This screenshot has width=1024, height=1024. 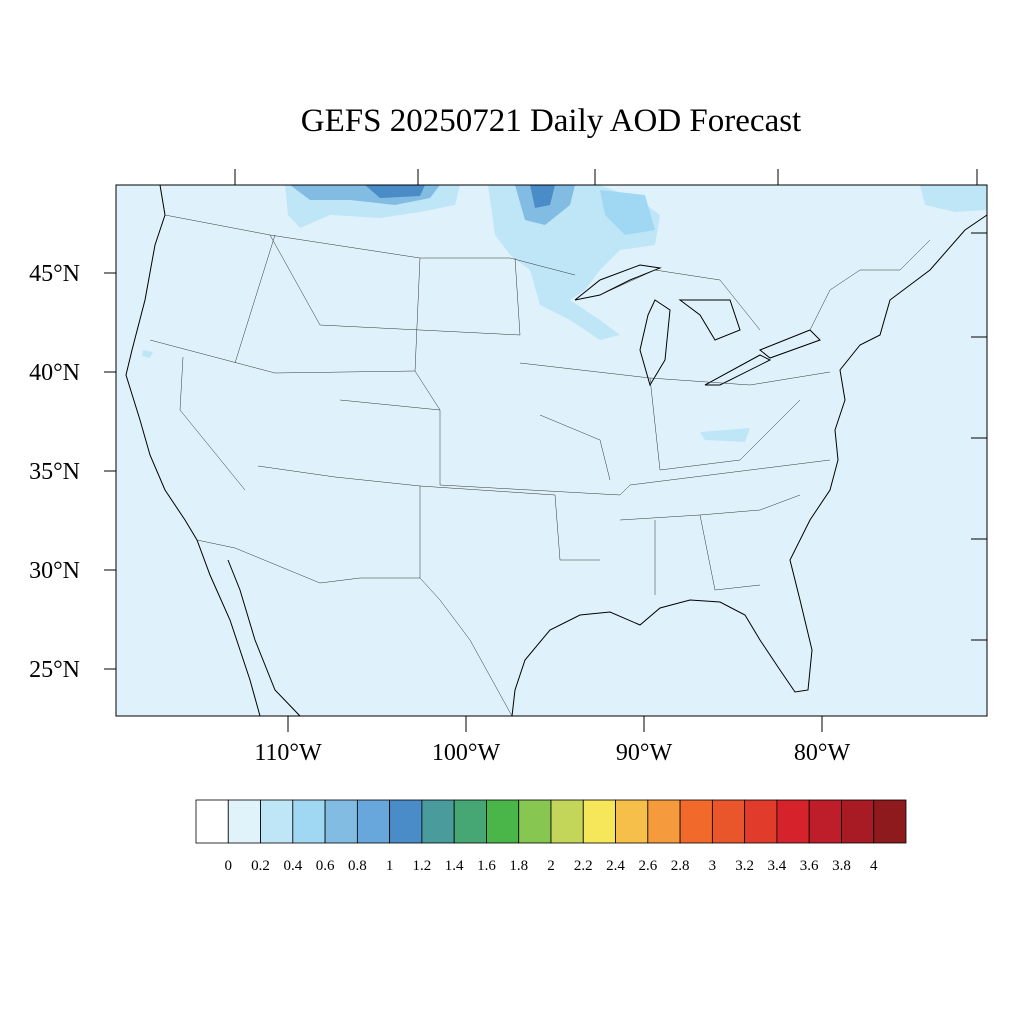 I want to click on colorbar-label: 0.4, so click(x=292, y=866).